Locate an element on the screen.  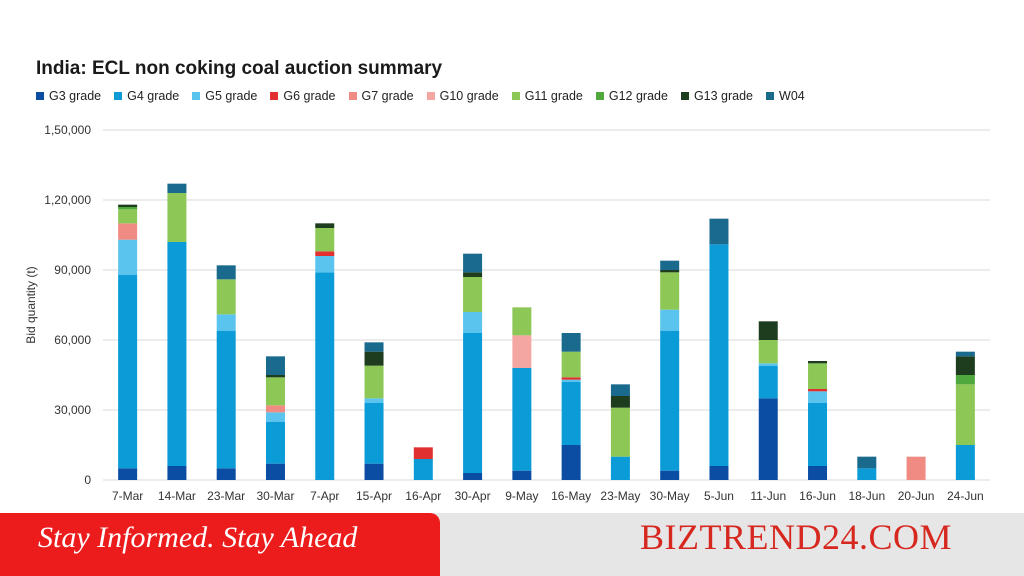
x-tick-label: 7-Mar is located at coordinates (127, 496).